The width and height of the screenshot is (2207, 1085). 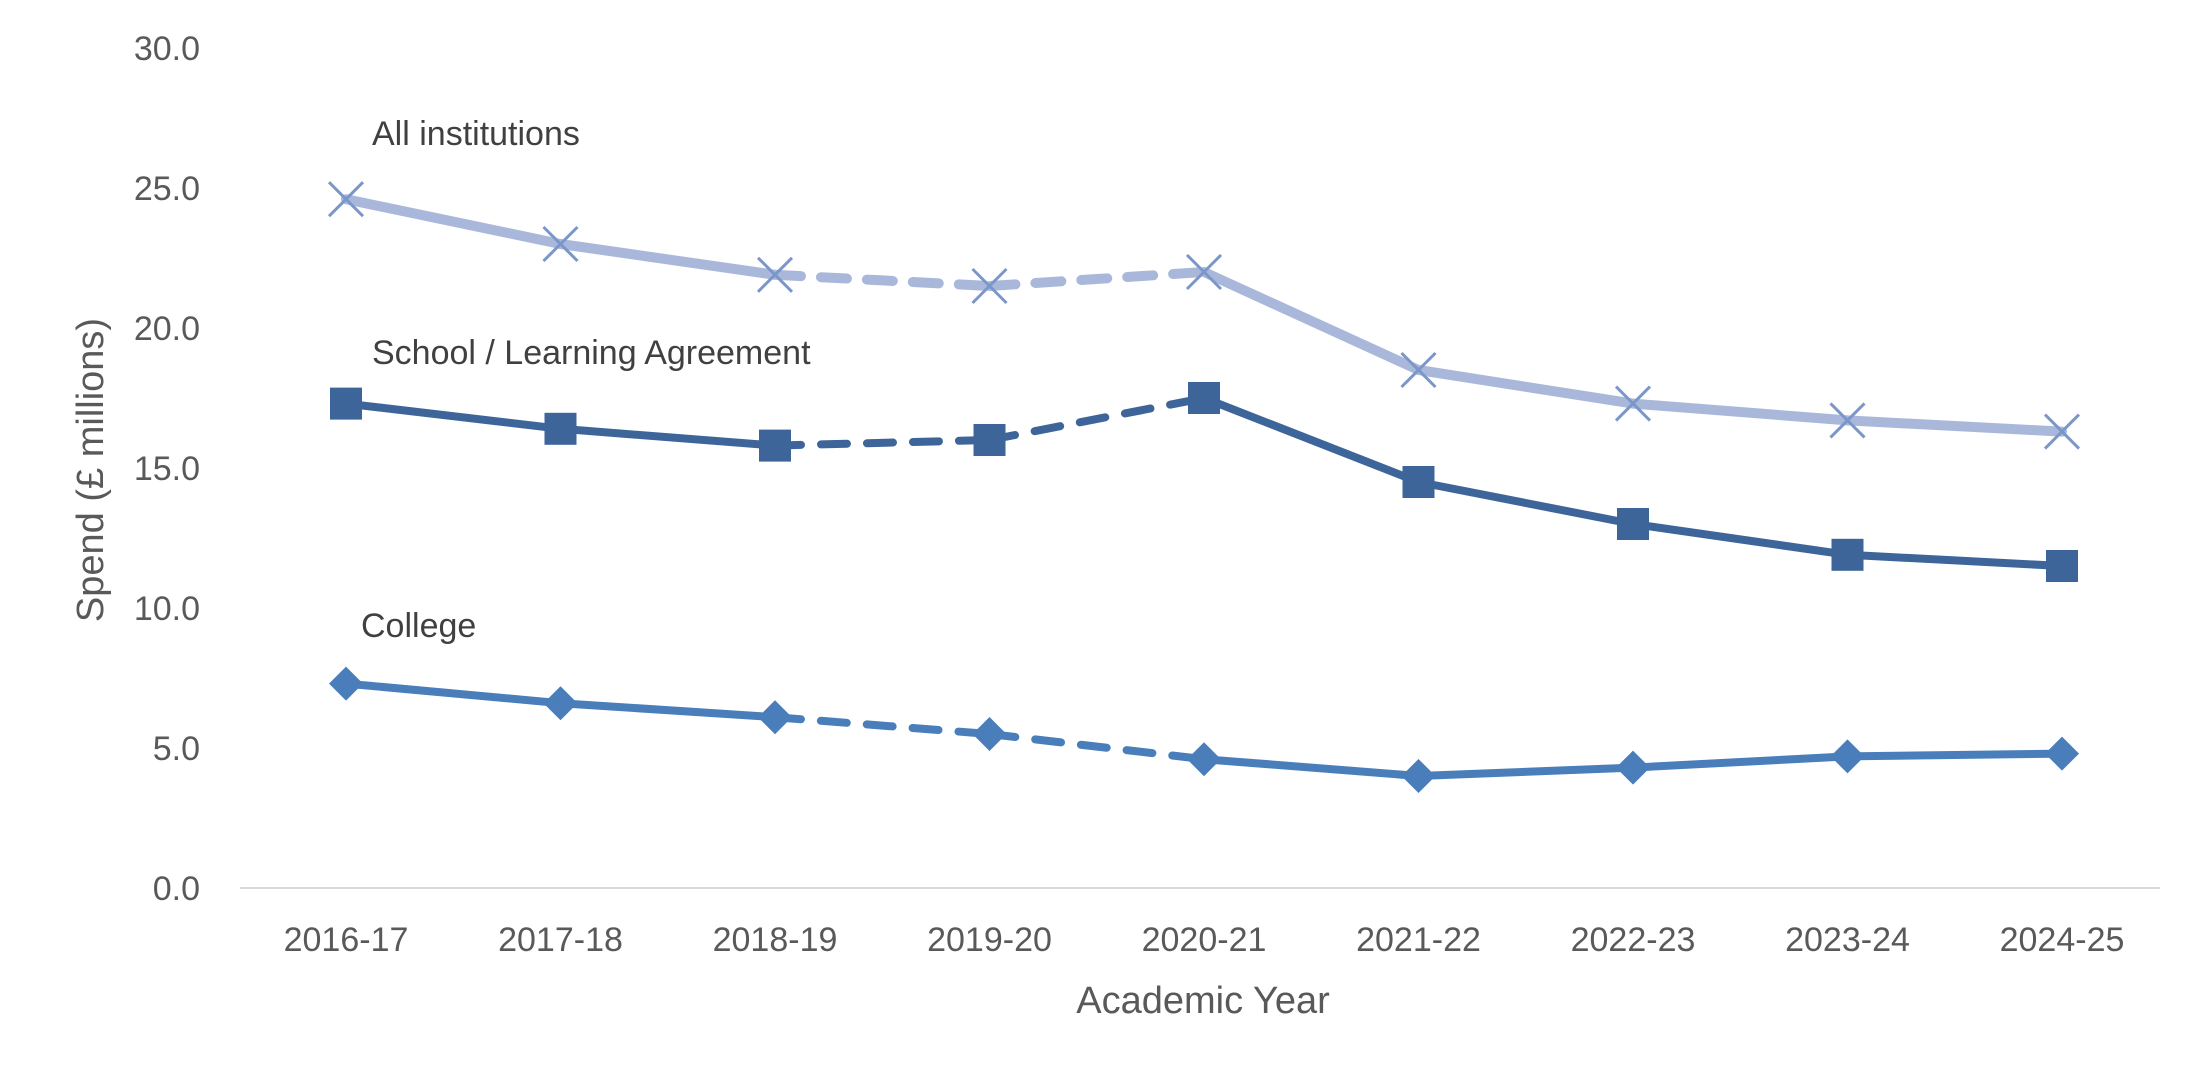 I want to click on y-tick-label: 0.0, so click(x=176, y=889).